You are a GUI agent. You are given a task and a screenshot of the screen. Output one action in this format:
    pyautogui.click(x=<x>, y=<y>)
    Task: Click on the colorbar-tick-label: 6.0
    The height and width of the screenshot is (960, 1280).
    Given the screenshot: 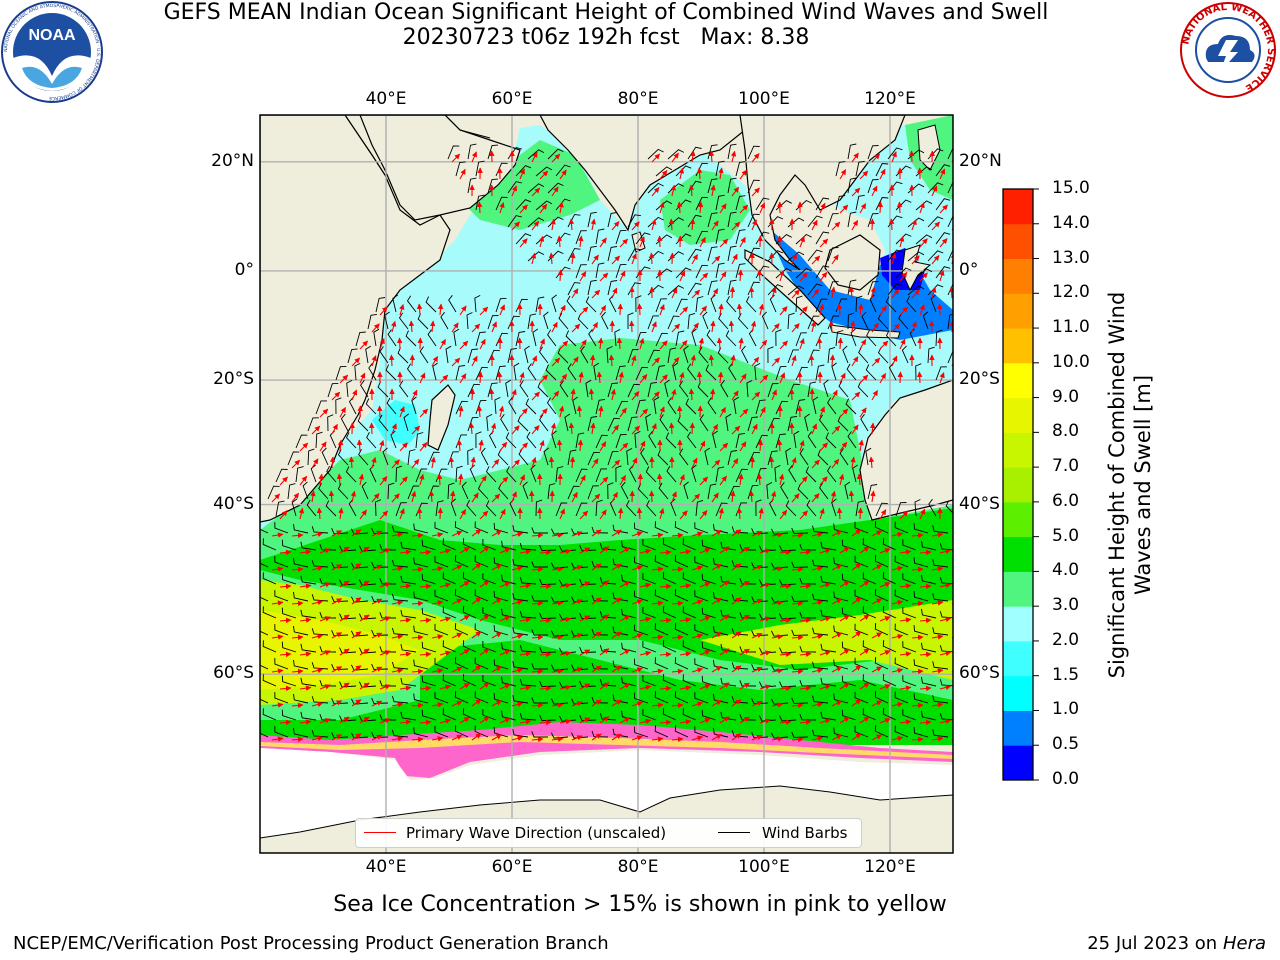 What is the action you would take?
    pyautogui.click(x=1066, y=500)
    